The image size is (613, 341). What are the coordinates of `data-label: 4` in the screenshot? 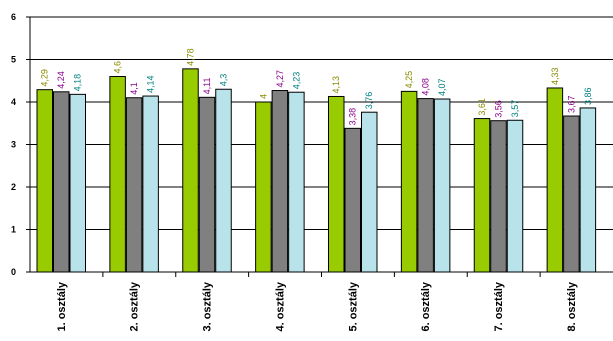 It's located at (263, 96).